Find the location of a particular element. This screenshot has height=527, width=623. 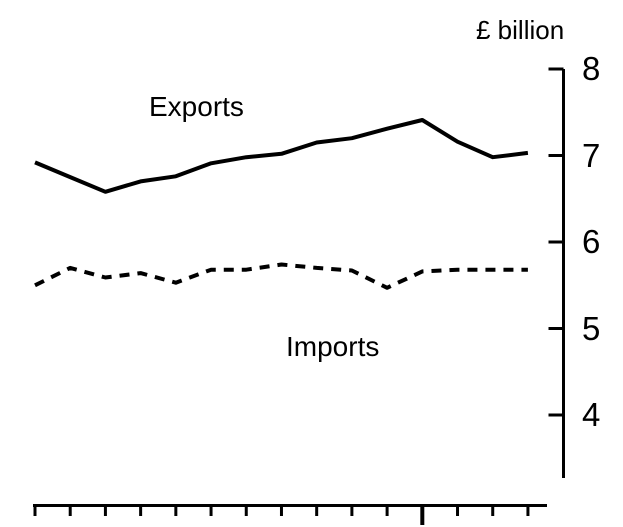

y-axis-tick-label: 5 is located at coordinates (591, 328).